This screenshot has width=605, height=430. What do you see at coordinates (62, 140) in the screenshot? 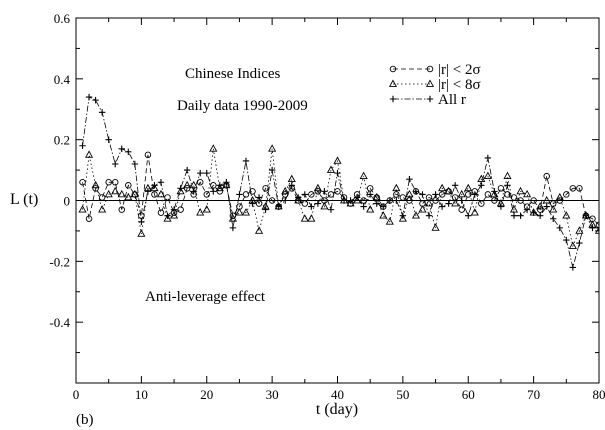
I see `y-tick-label: 0.2` at bounding box center [62, 140].